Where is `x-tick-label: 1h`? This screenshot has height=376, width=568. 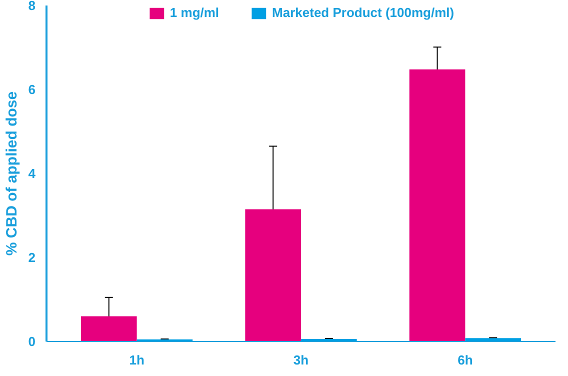 x-tick-label: 1h is located at coordinates (136, 360).